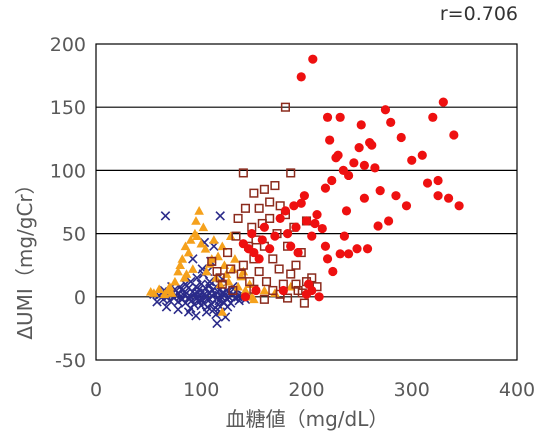 This screenshot has width=540, height=440. What do you see at coordinates (307, 419) in the screenshot?
I see `x-axis-label: 血糖値（mg/dL）` at bounding box center [307, 419].